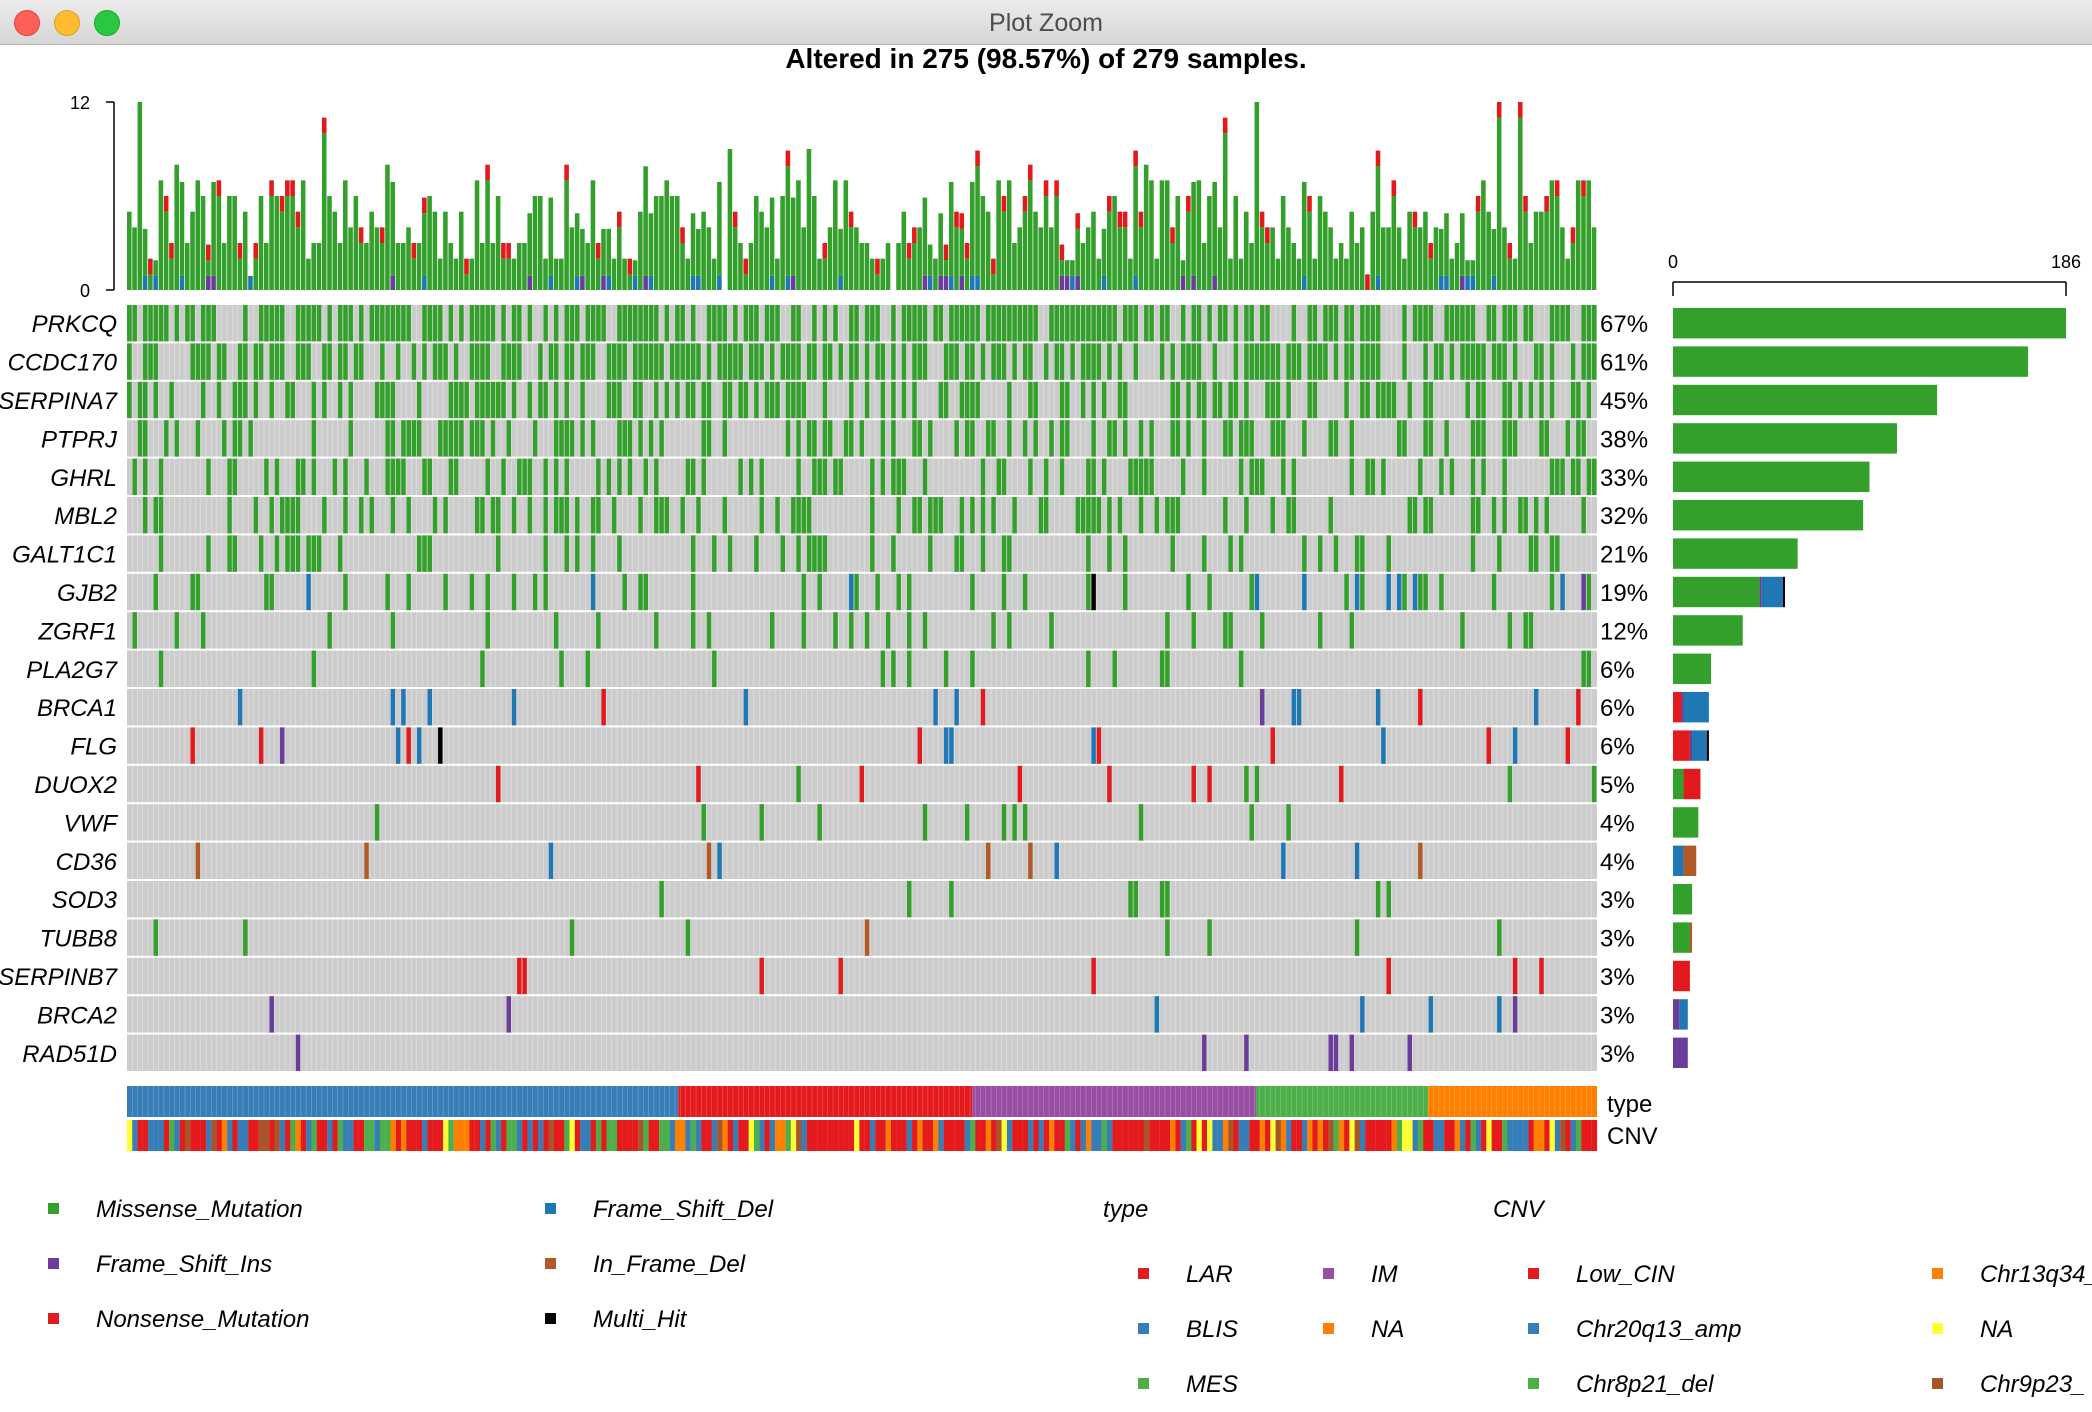  I want to click on zoom-window-button, so click(107, 23).